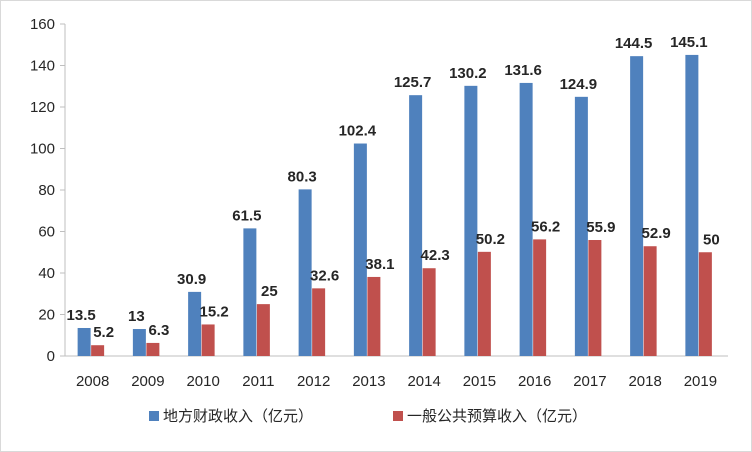 The width and height of the screenshot is (752, 452). What do you see at coordinates (634, 43) in the screenshot?
I see `data-label-series-1: 144.5` at bounding box center [634, 43].